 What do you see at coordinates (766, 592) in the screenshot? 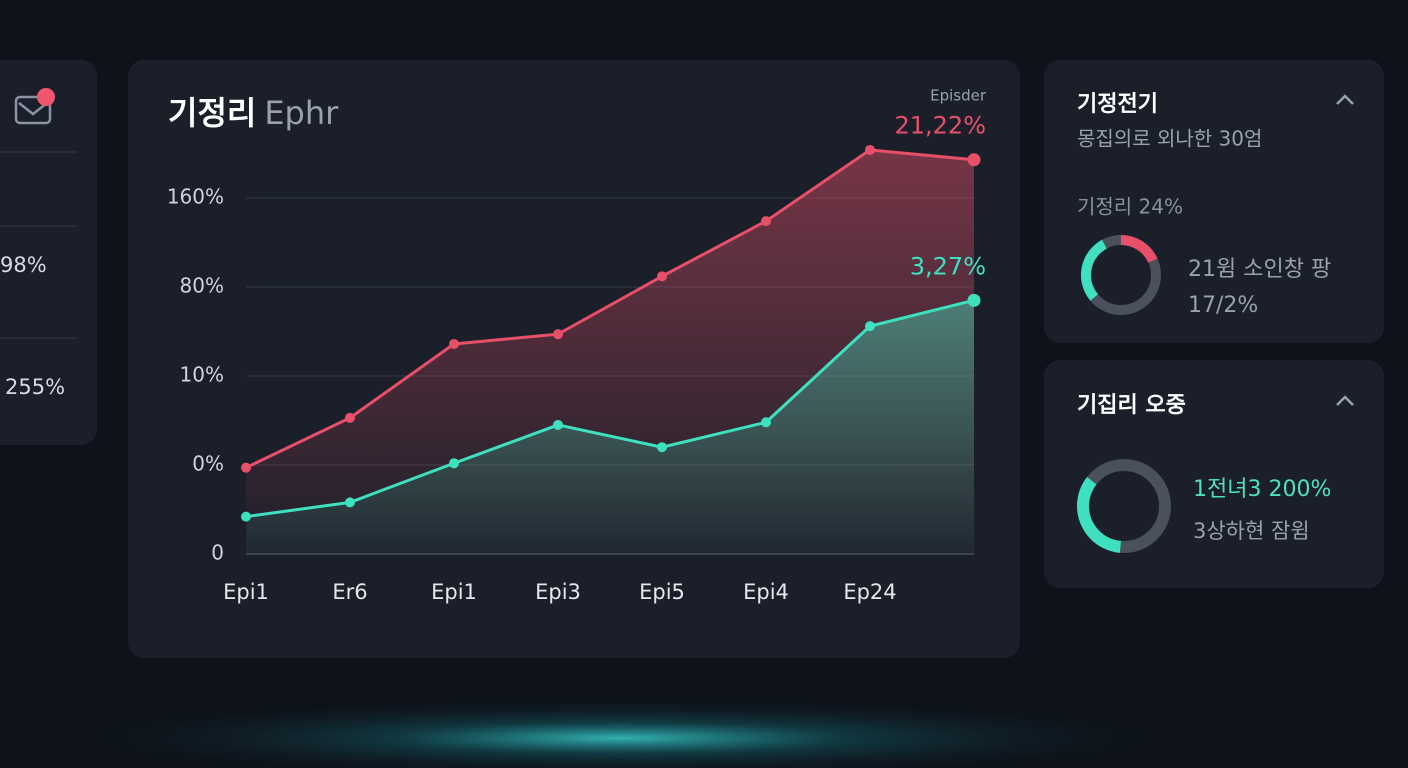
I see `x-tick-label: Epi4` at bounding box center [766, 592].